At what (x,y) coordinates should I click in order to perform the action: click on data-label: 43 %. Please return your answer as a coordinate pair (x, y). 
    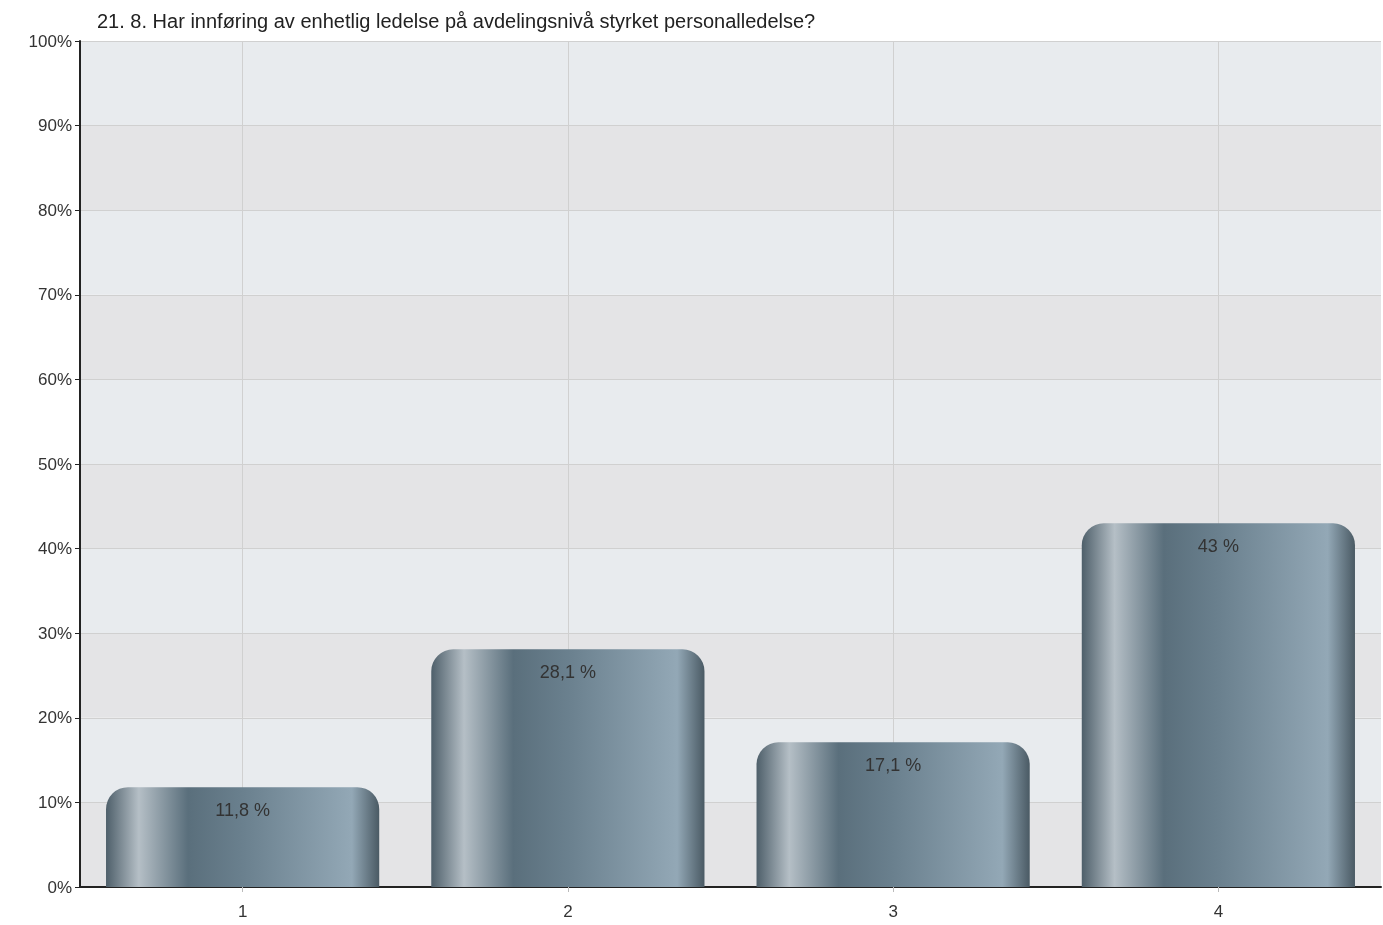
    Looking at the image, I should click on (1218, 546).